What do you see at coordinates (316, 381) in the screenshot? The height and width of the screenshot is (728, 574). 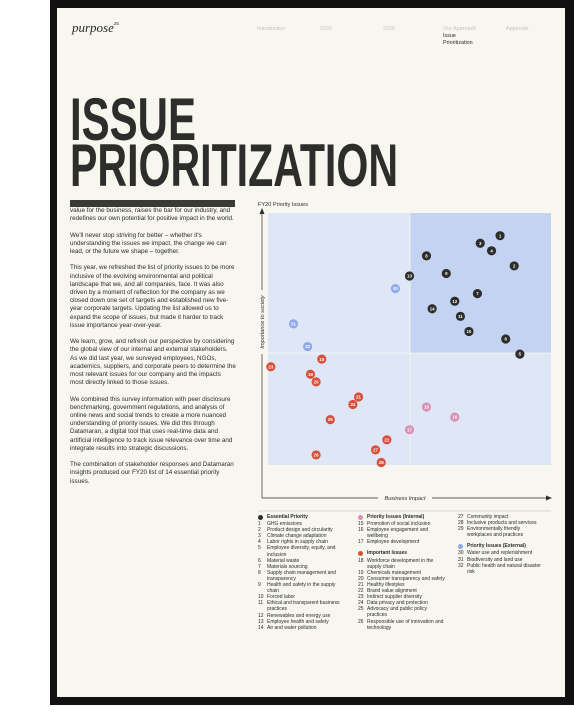 I see `point-label: 20` at bounding box center [316, 381].